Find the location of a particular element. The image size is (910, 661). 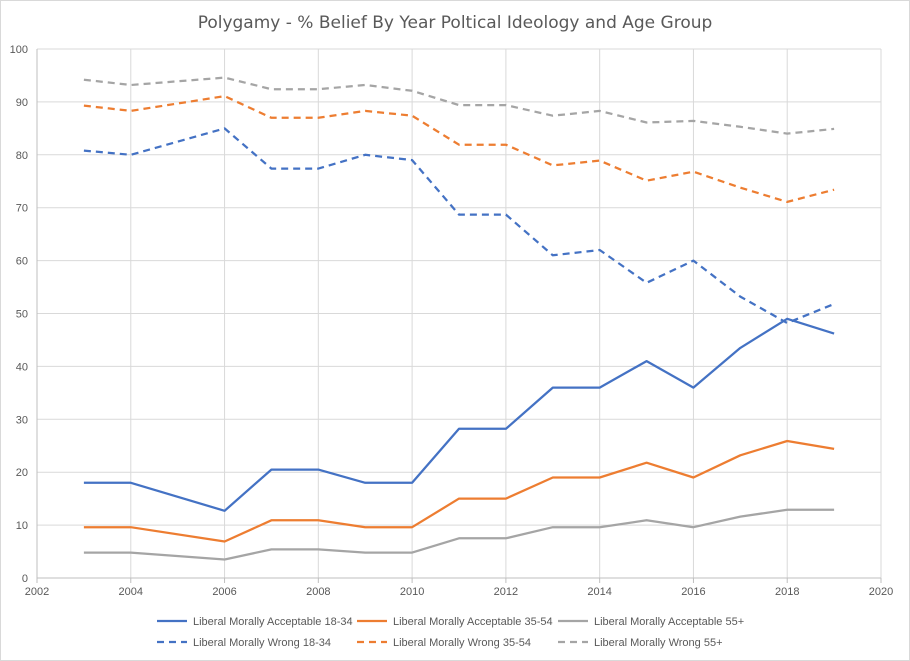

y-tick-label: 0 is located at coordinates (25, 579).